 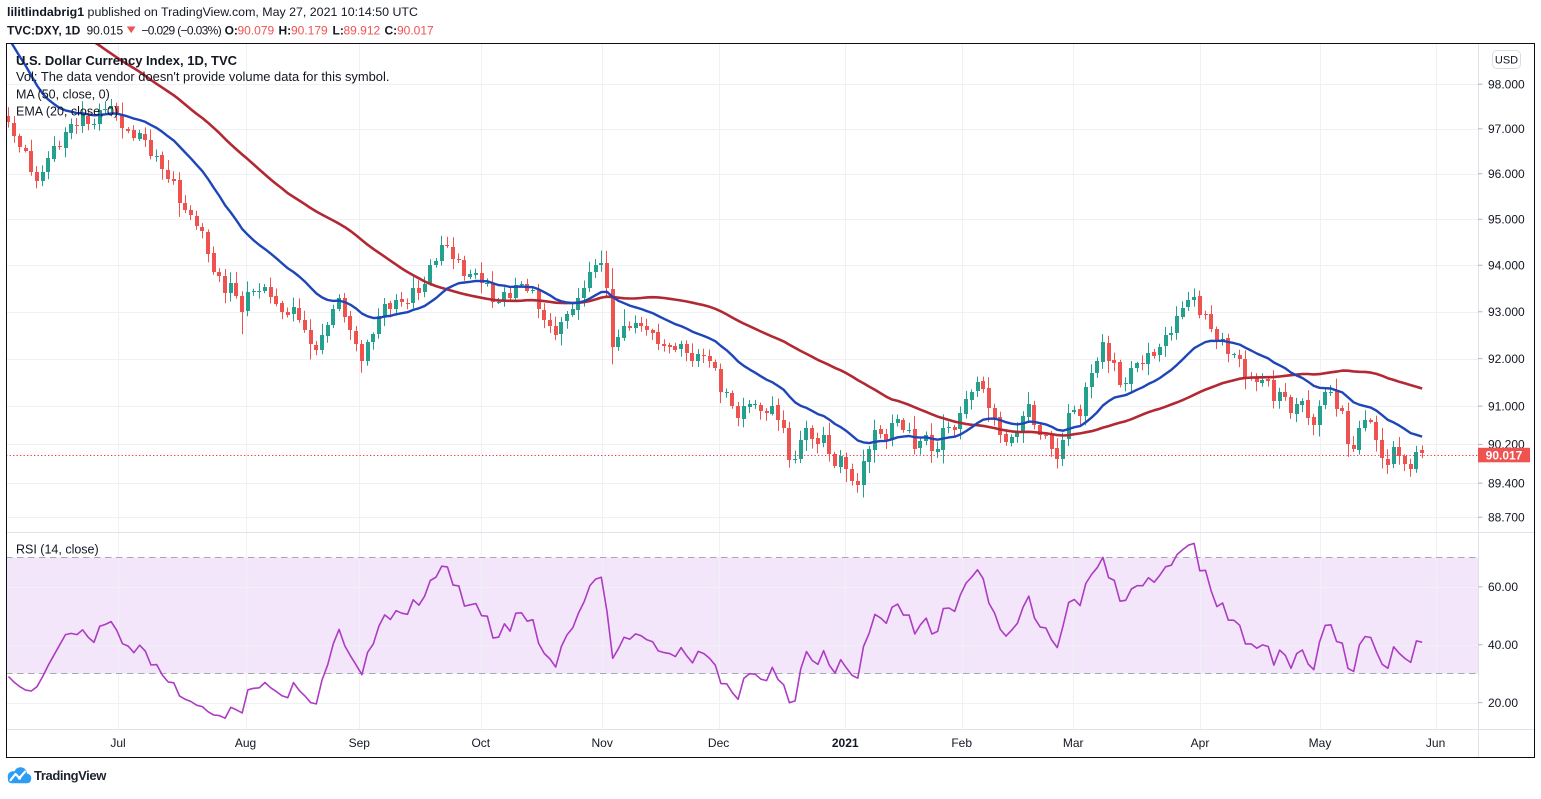 I want to click on svg-text: USD, so click(x=1506, y=61).